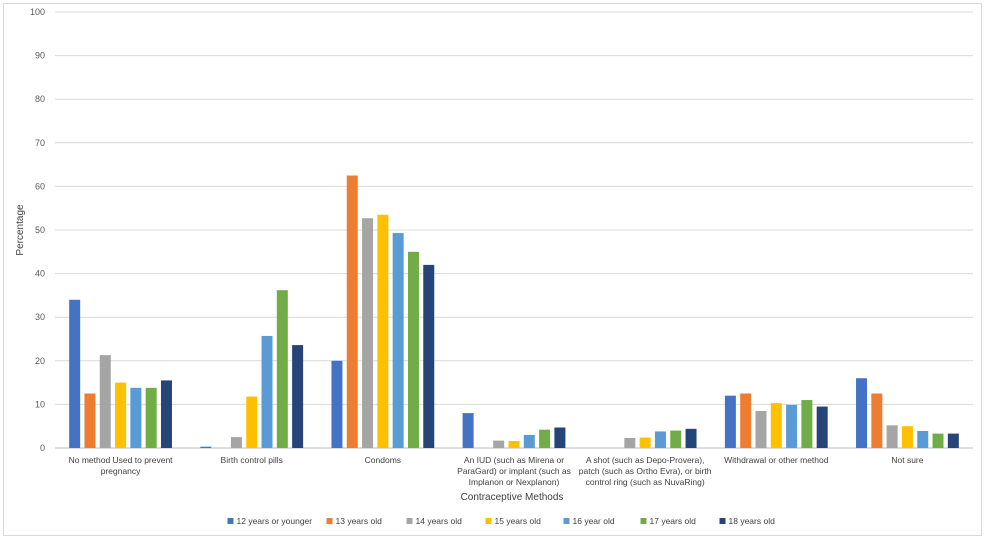 The image size is (986, 540). Describe the element at coordinates (40, 404) in the screenshot. I see `y-tick-label: 10` at that location.